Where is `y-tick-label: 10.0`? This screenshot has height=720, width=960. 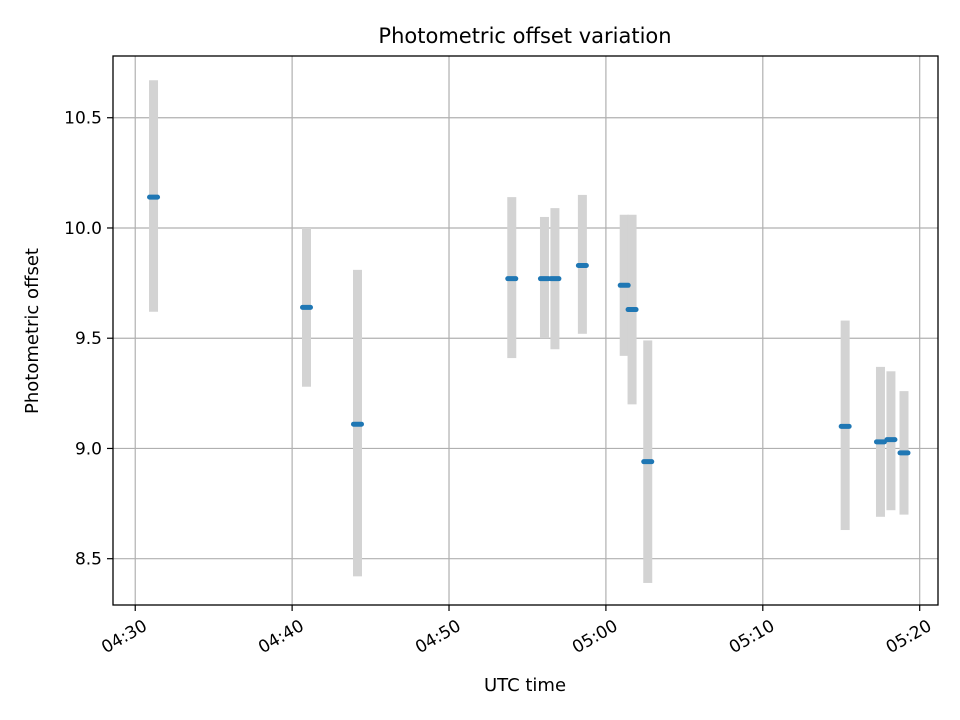
y-tick-label: 10.0 is located at coordinates (83, 229).